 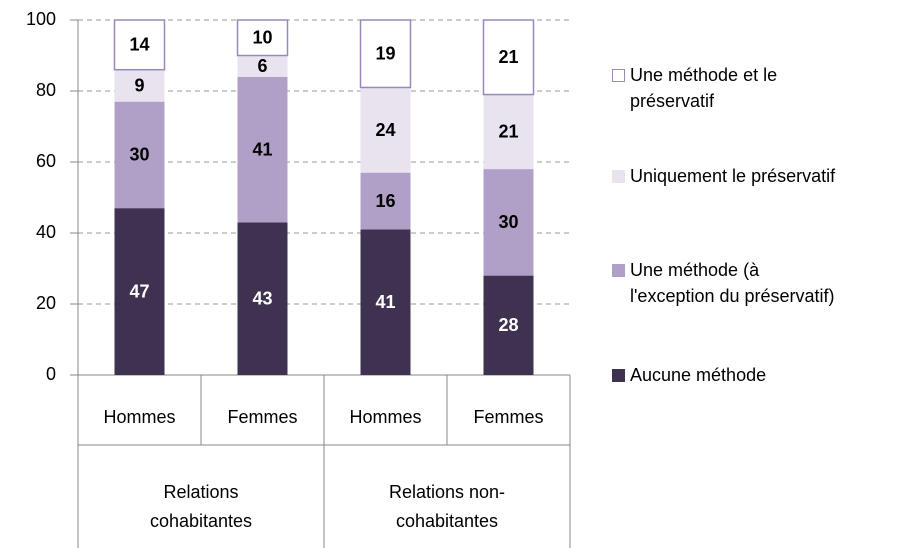 I want to click on data-label: 6, so click(x=262, y=66).